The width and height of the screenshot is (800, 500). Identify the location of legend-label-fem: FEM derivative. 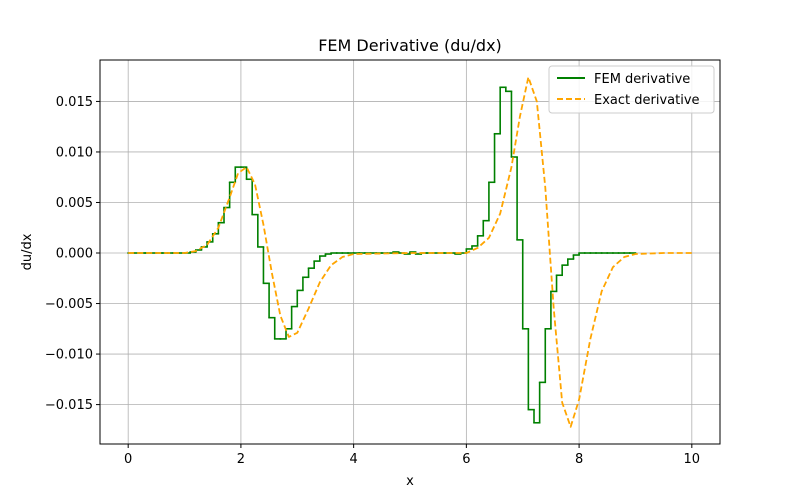
(642, 79).